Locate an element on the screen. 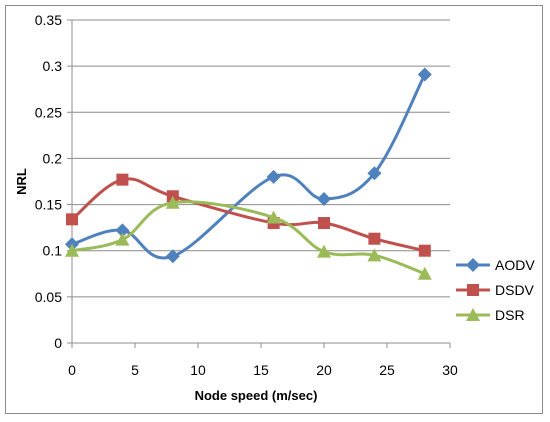  y-tick-label: 0.05 is located at coordinates (48, 297).